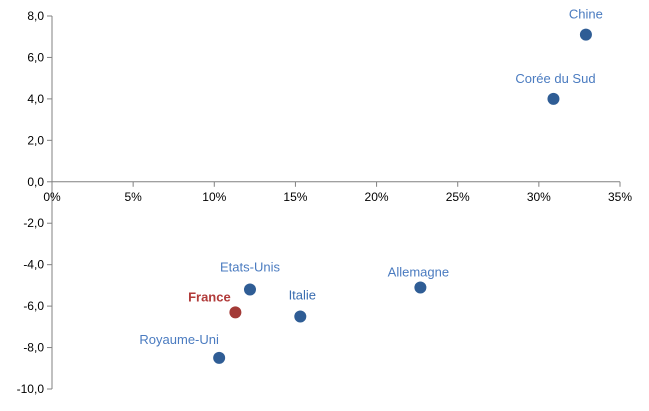  Describe the element at coordinates (458, 197) in the screenshot. I see `x-tick-label: 25%` at that location.